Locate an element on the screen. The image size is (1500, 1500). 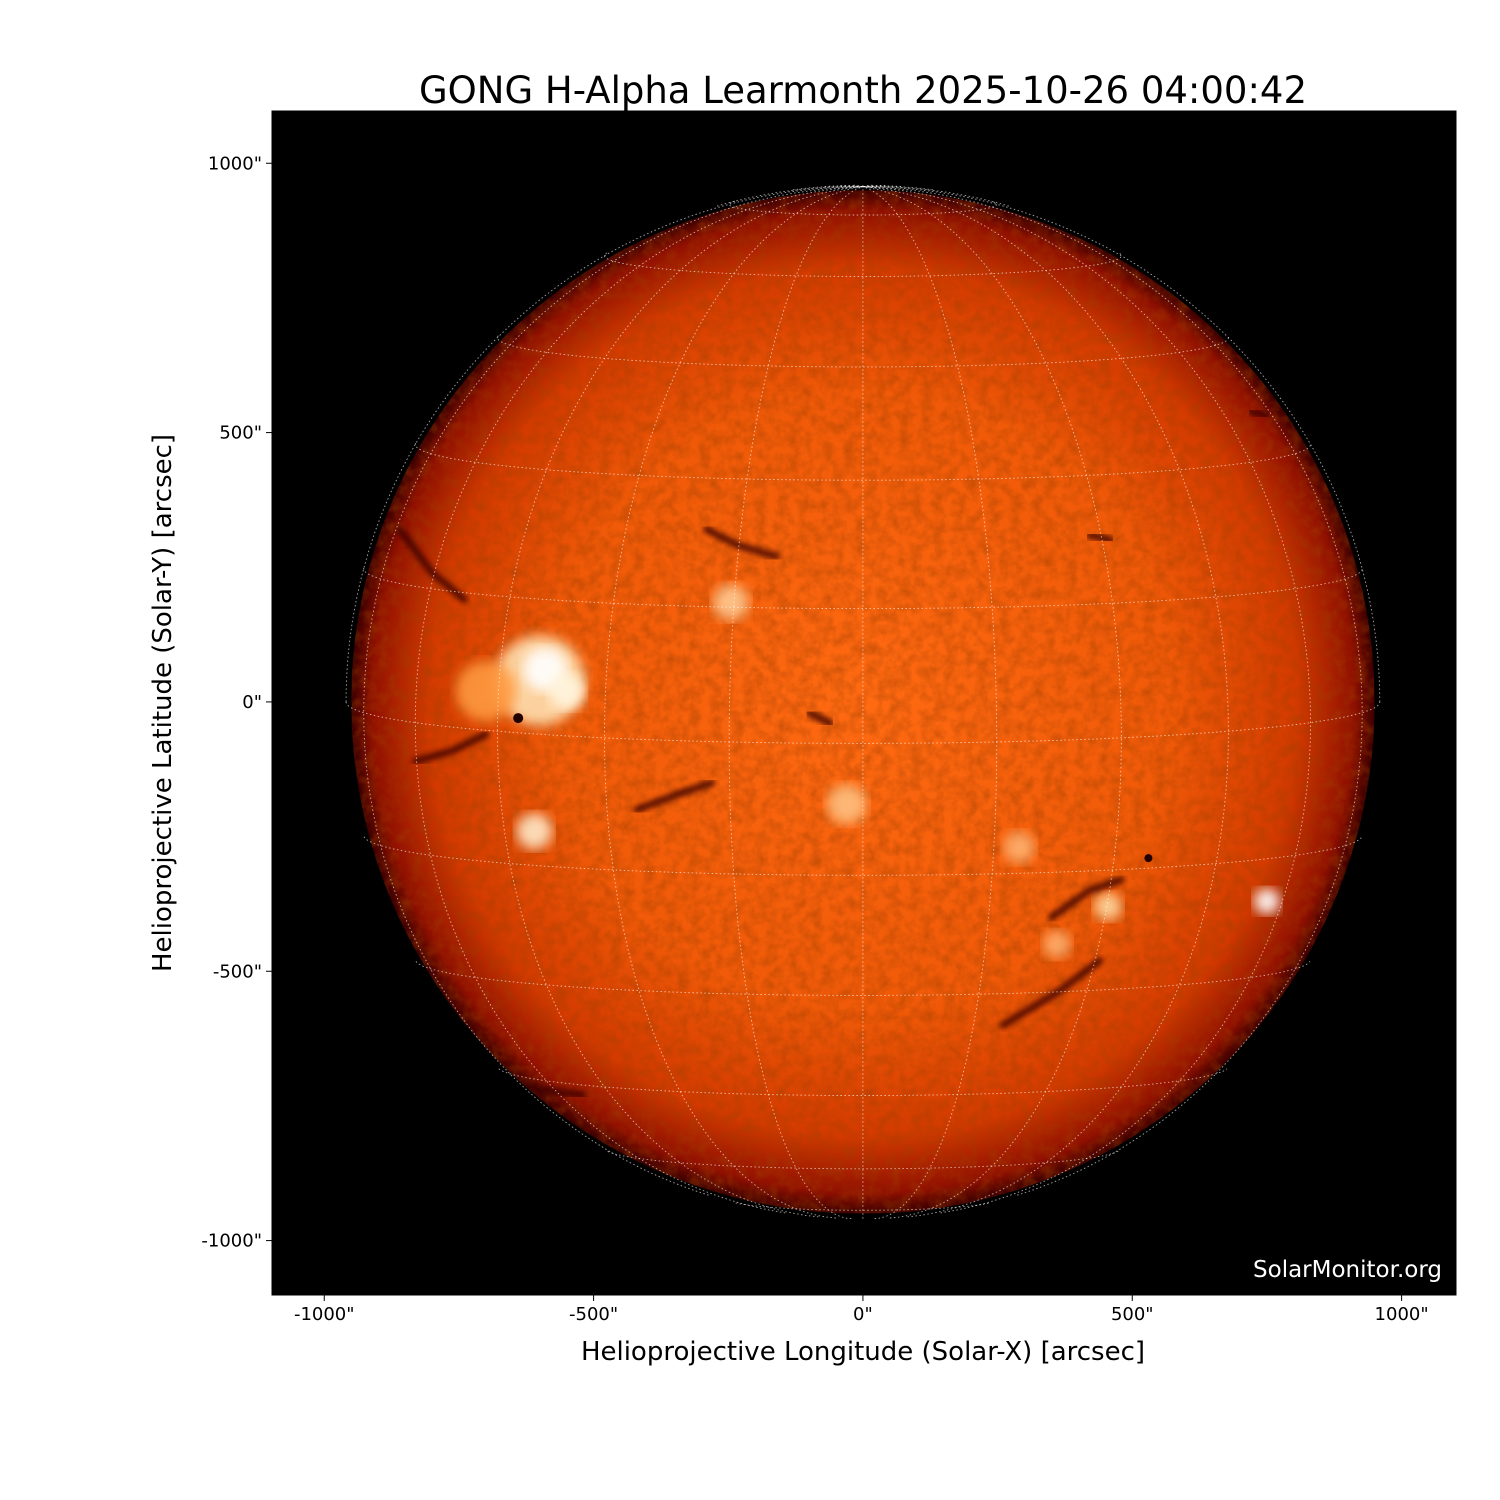
y-axis: 1000" 500" 0" -500" -1000" is located at coordinates (236, 702).